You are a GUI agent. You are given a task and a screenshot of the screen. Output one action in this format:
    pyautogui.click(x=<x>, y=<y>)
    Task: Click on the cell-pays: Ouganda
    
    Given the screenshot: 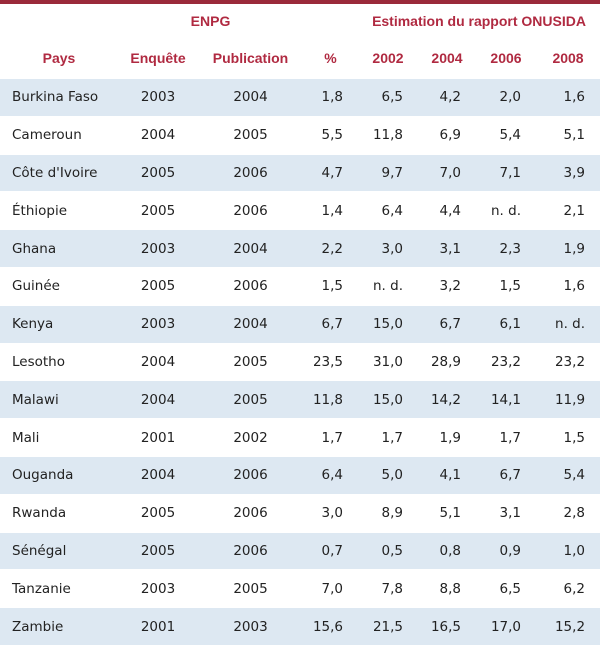 What is the action you would take?
    pyautogui.click(x=59, y=475)
    